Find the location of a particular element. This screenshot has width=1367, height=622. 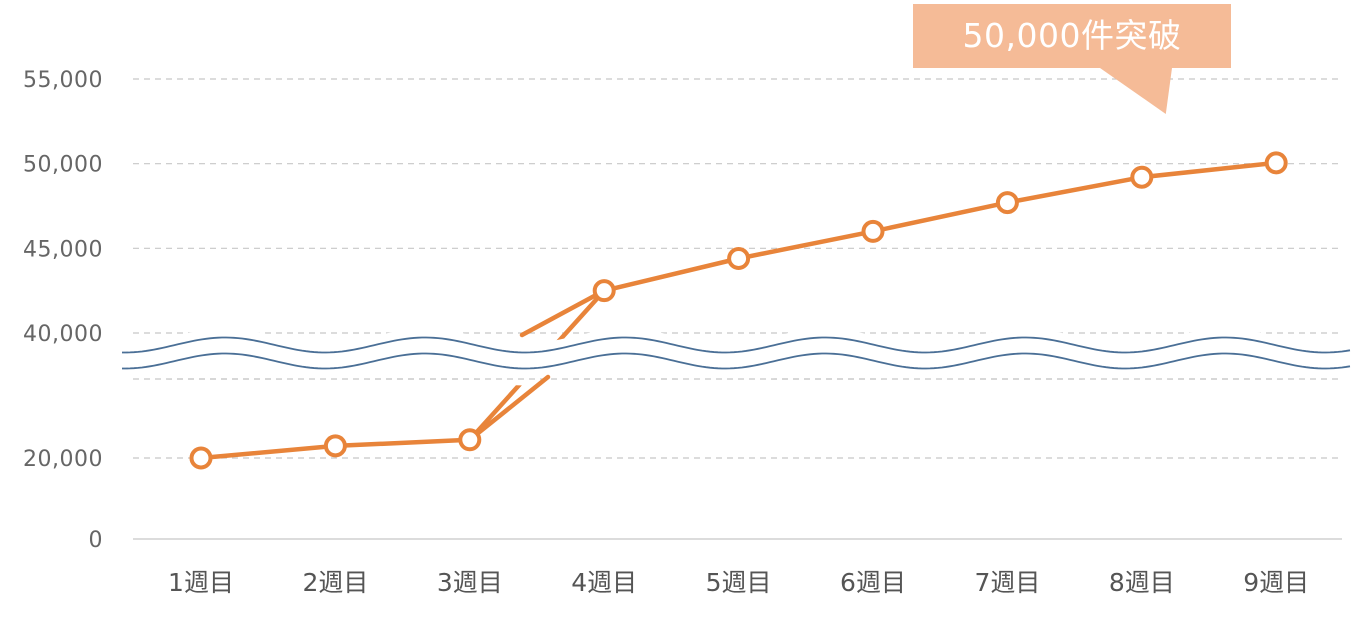

x-tick-label: 9週目 is located at coordinates (1276, 582).